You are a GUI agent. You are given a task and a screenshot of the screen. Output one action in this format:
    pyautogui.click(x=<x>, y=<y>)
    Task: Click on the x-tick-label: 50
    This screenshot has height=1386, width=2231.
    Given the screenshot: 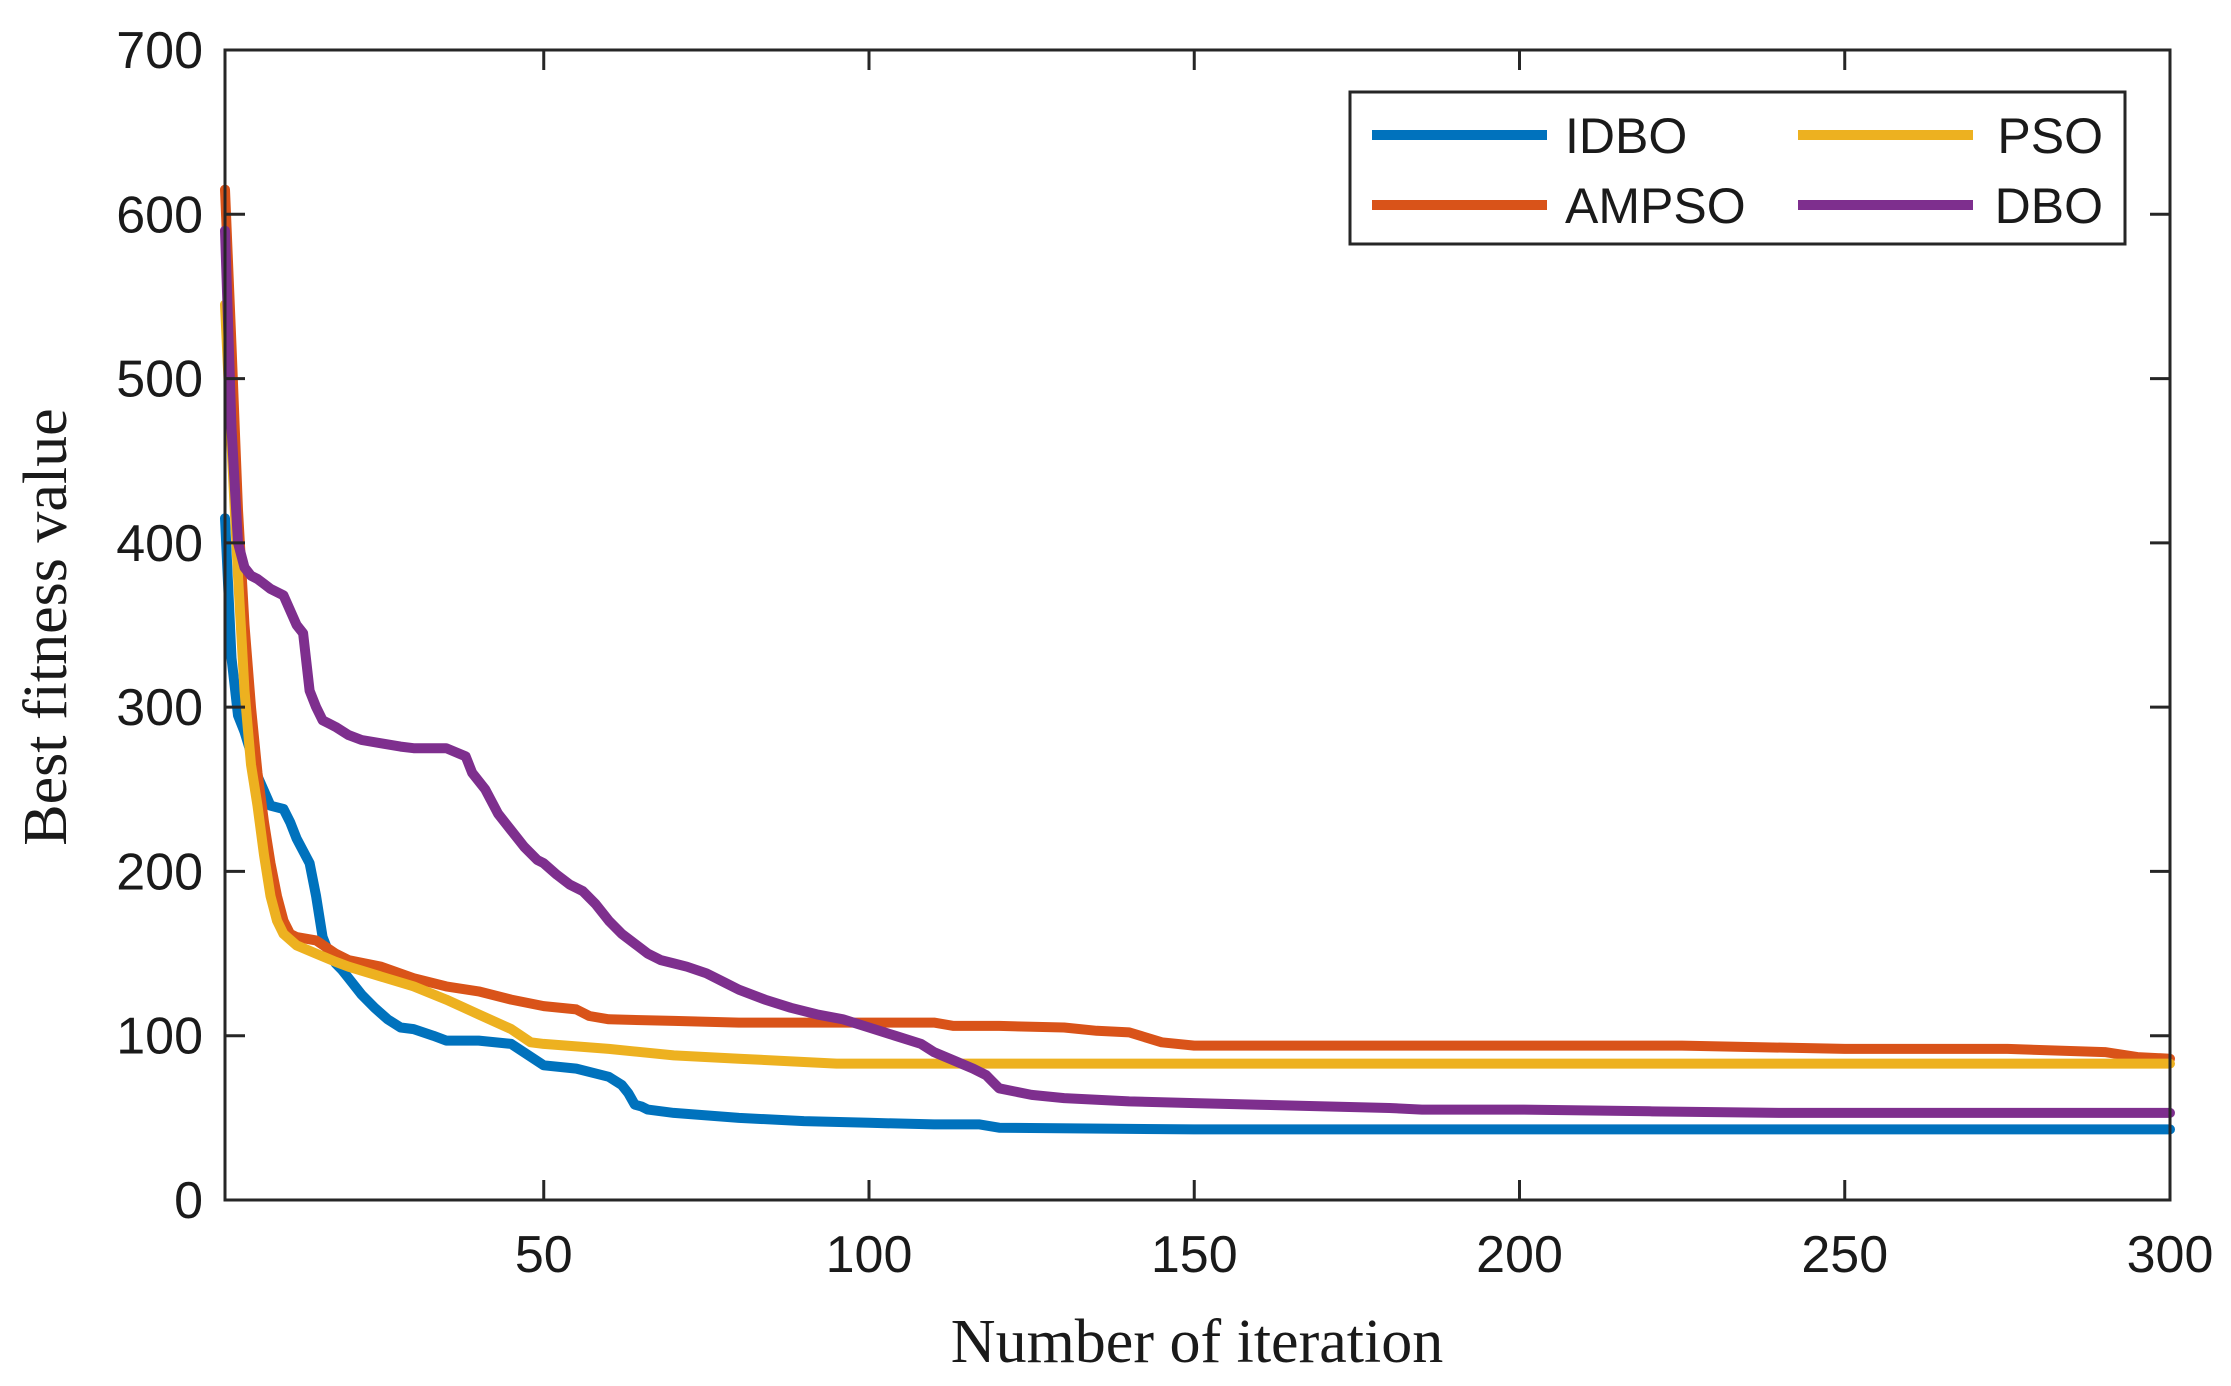 What is the action you would take?
    pyautogui.click(x=544, y=1255)
    